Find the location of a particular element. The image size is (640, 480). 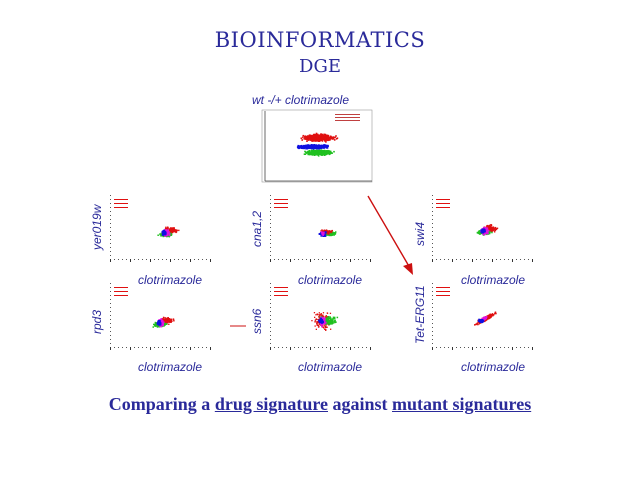

caption-text-1: Comparing a is located at coordinates (161, 404).